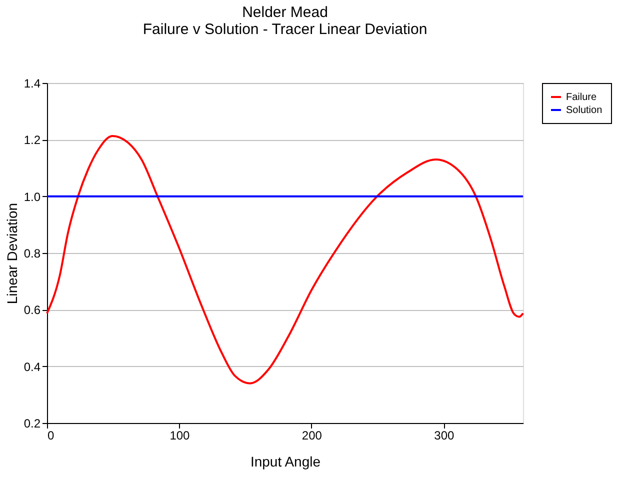  What do you see at coordinates (32, 83) in the screenshot?
I see `y-tick-label: 1.4` at bounding box center [32, 83].